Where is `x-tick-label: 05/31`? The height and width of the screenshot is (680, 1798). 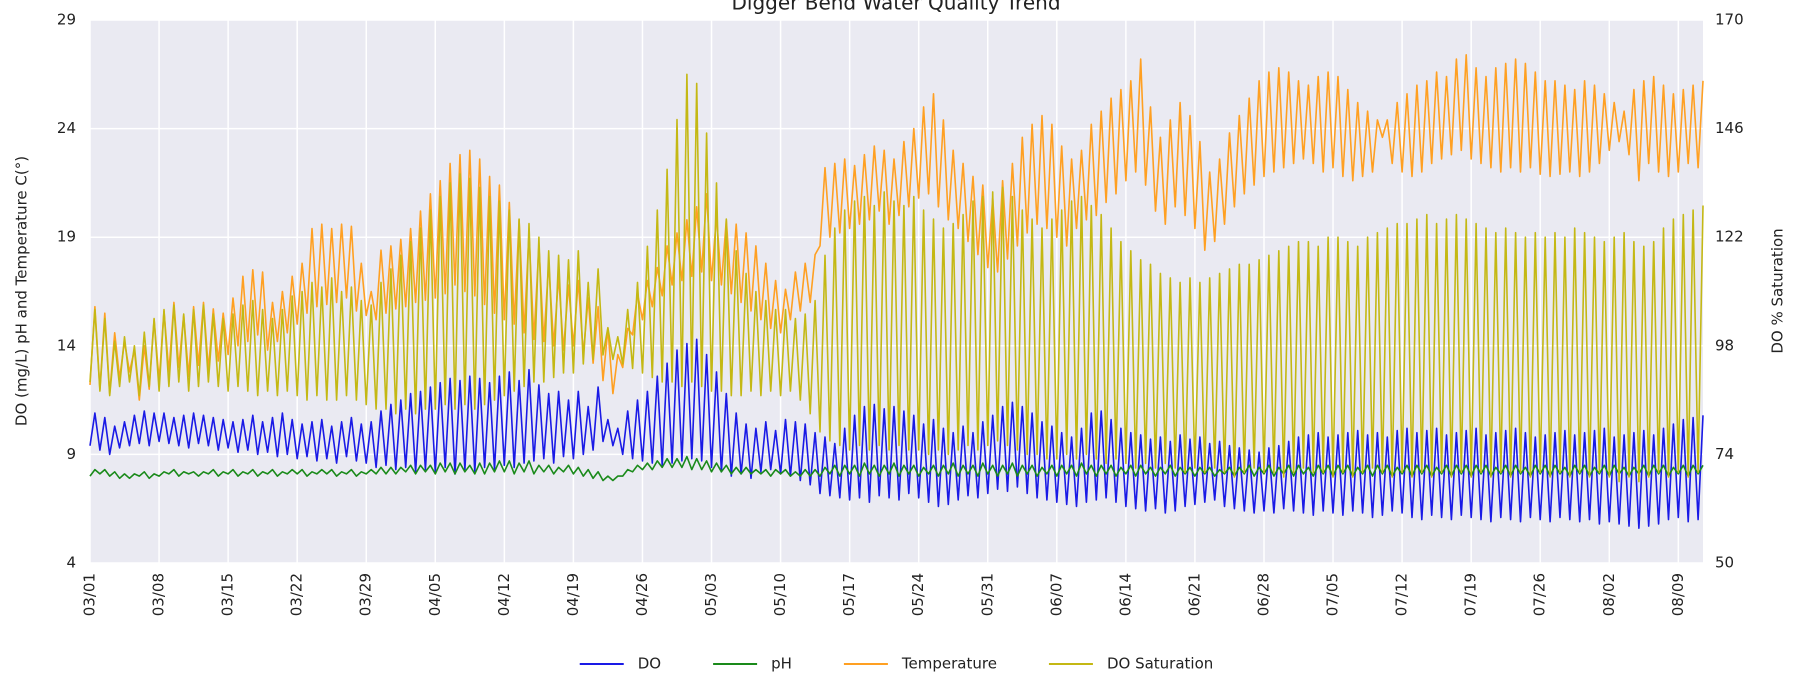 x-tick-label: 05/31 is located at coordinates (987, 594).